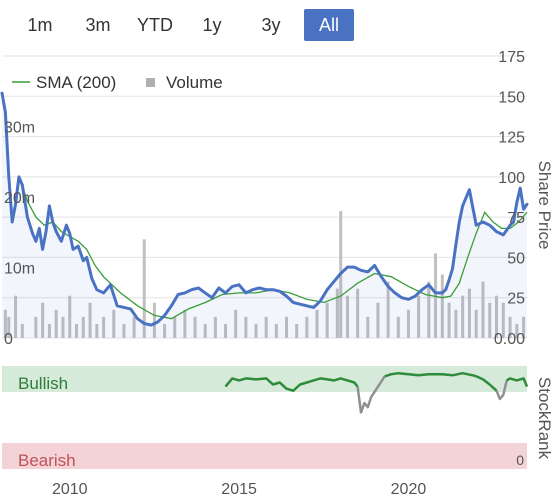  Describe the element at coordinates (516, 218) in the screenshot. I see `share-price-tick-label: 75` at that location.